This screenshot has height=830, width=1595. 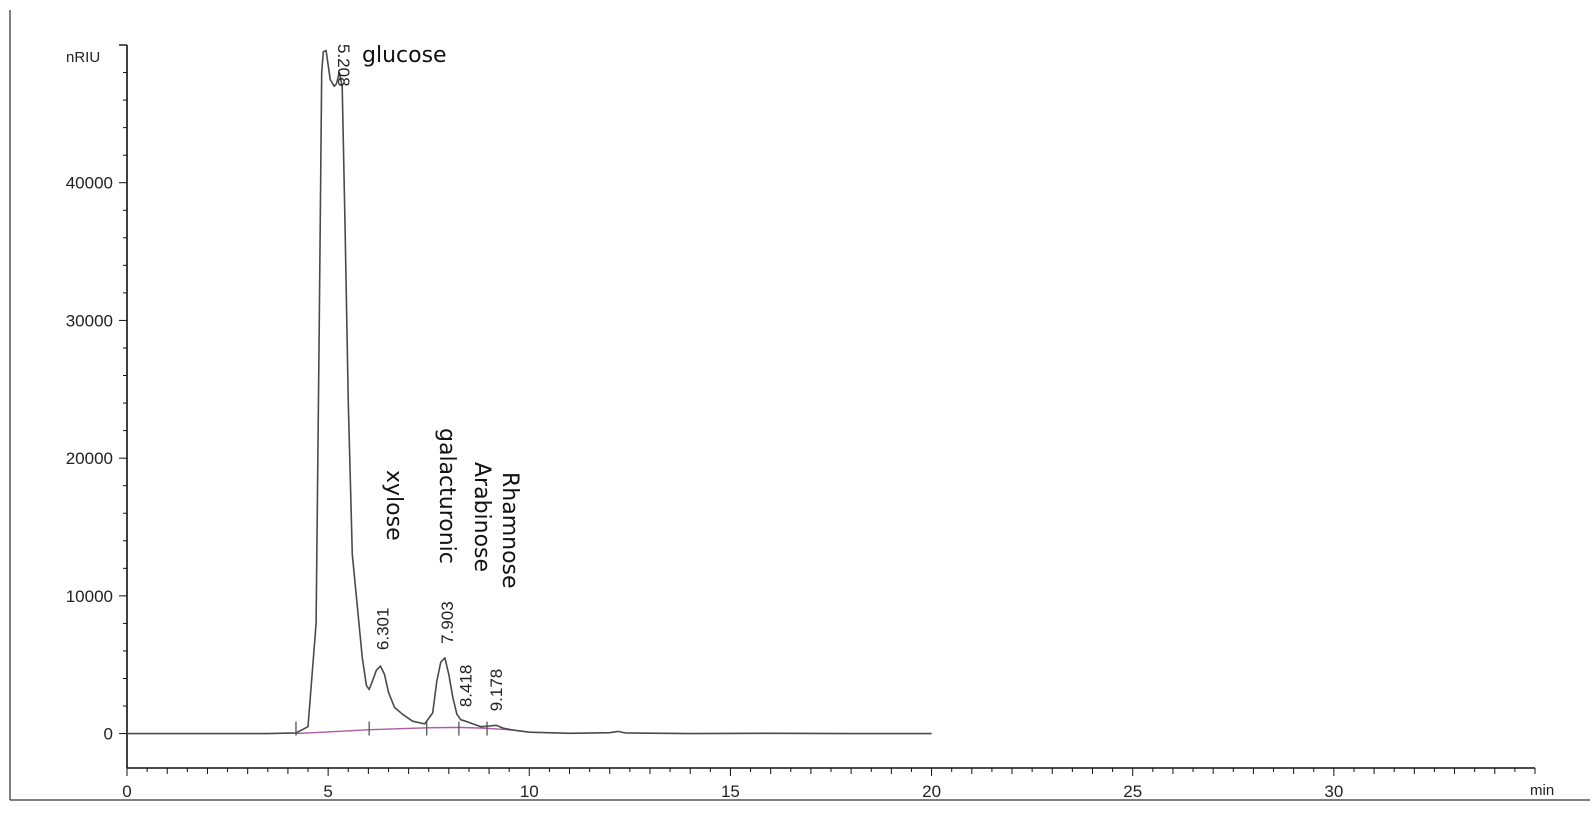 I want to click on peak-name-label: Arabinose, so click(x=481, y=517).